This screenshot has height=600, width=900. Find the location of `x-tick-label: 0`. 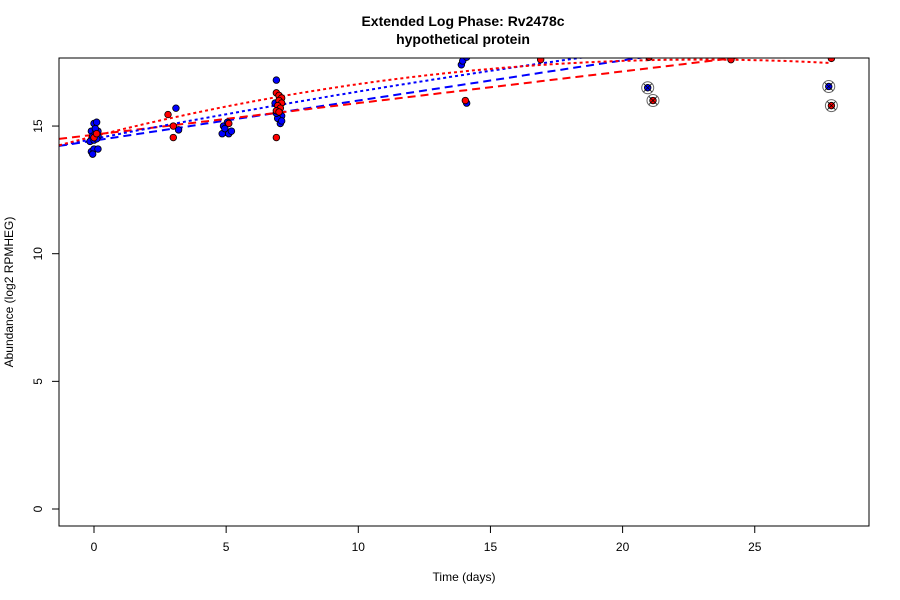

x-tick-label: 0 is located at coordinates (94, 547).